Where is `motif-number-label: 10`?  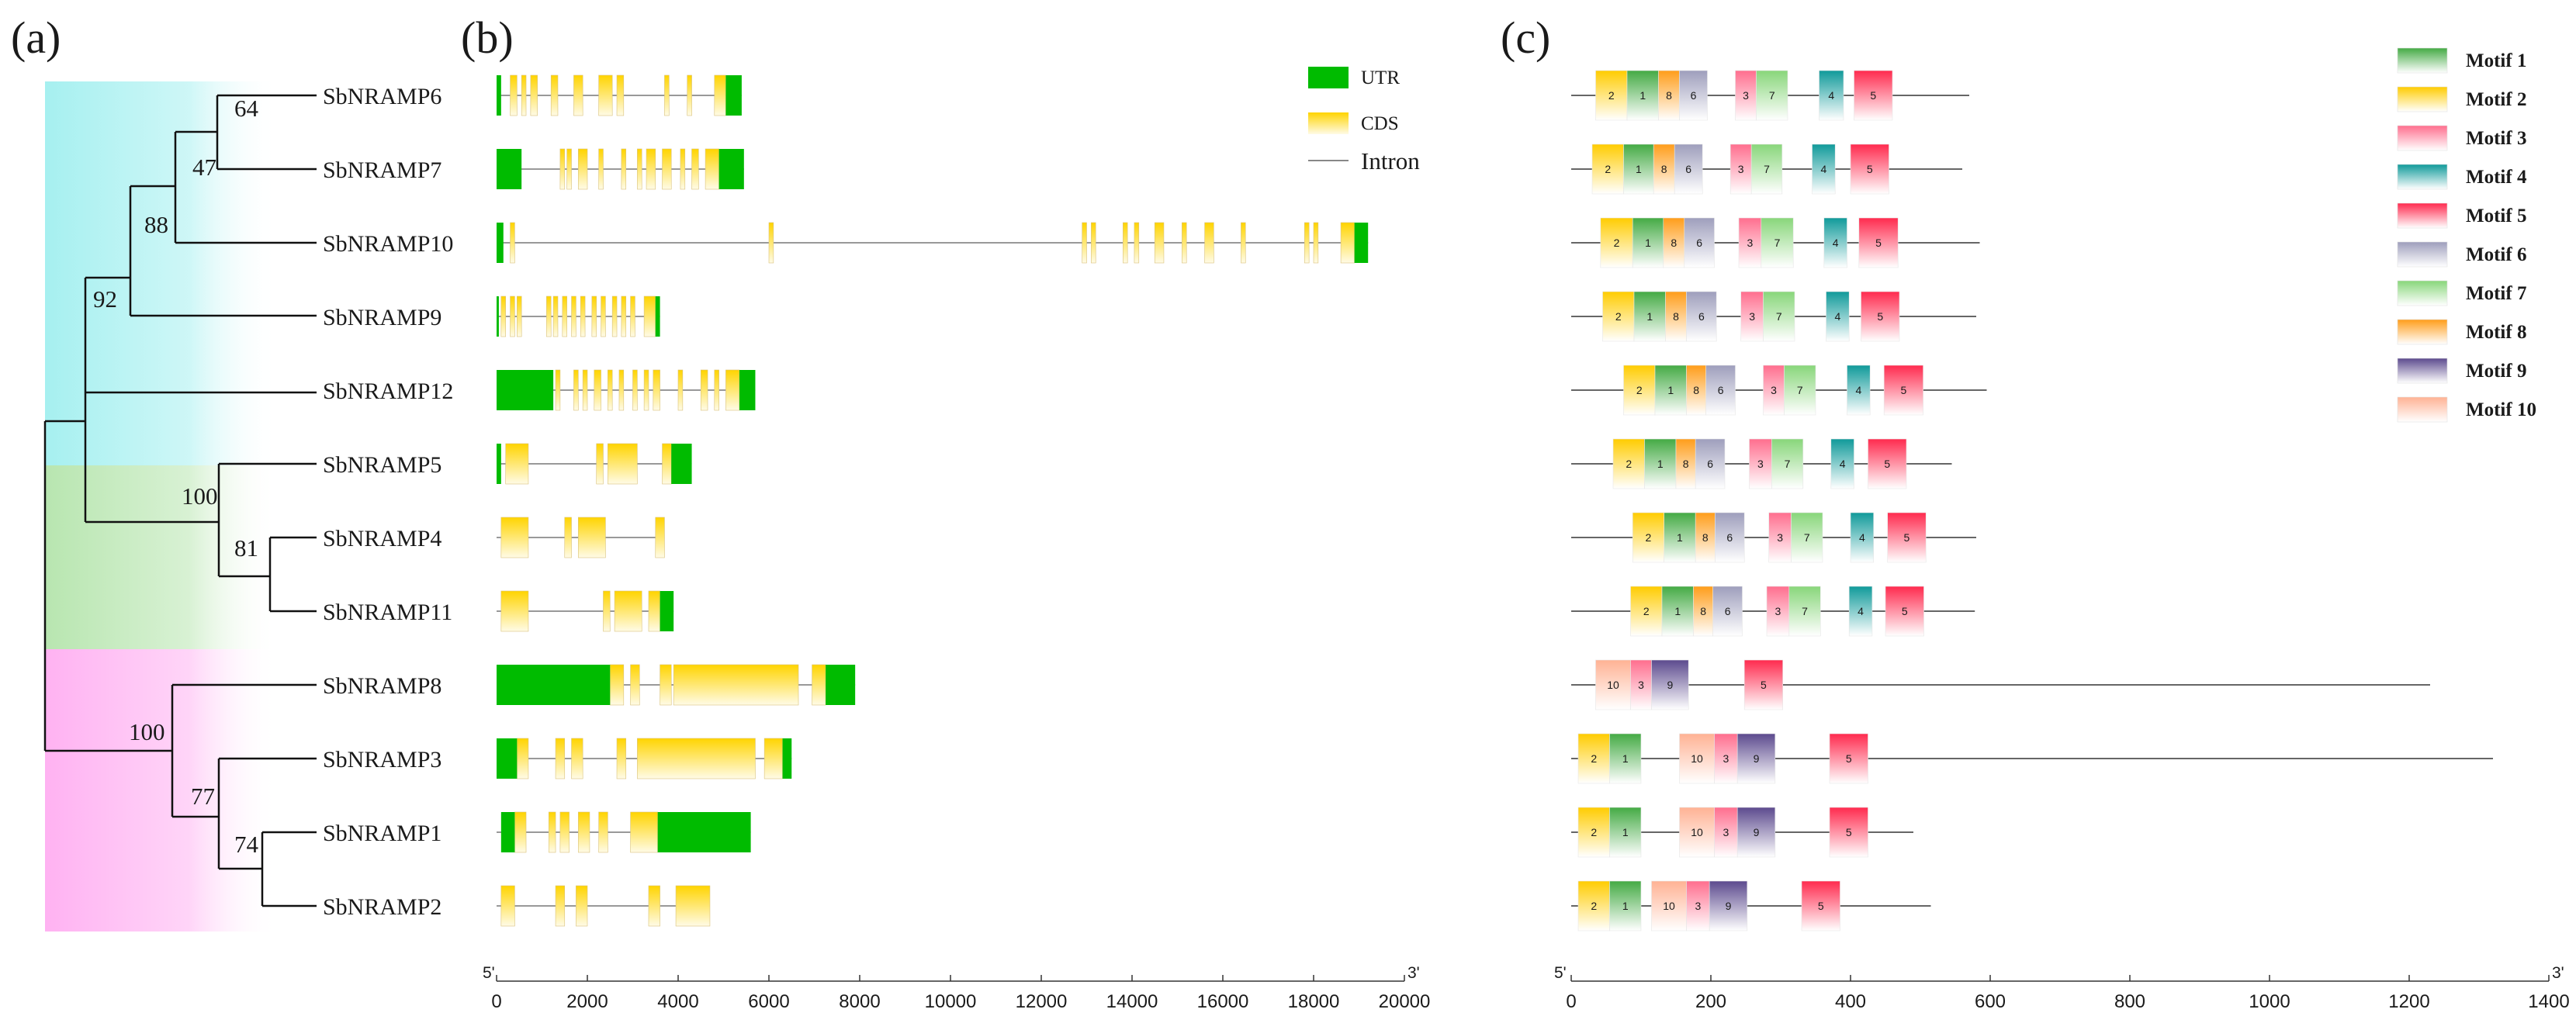 motif-number-label: 10 is located at coordinates (1669, 906).